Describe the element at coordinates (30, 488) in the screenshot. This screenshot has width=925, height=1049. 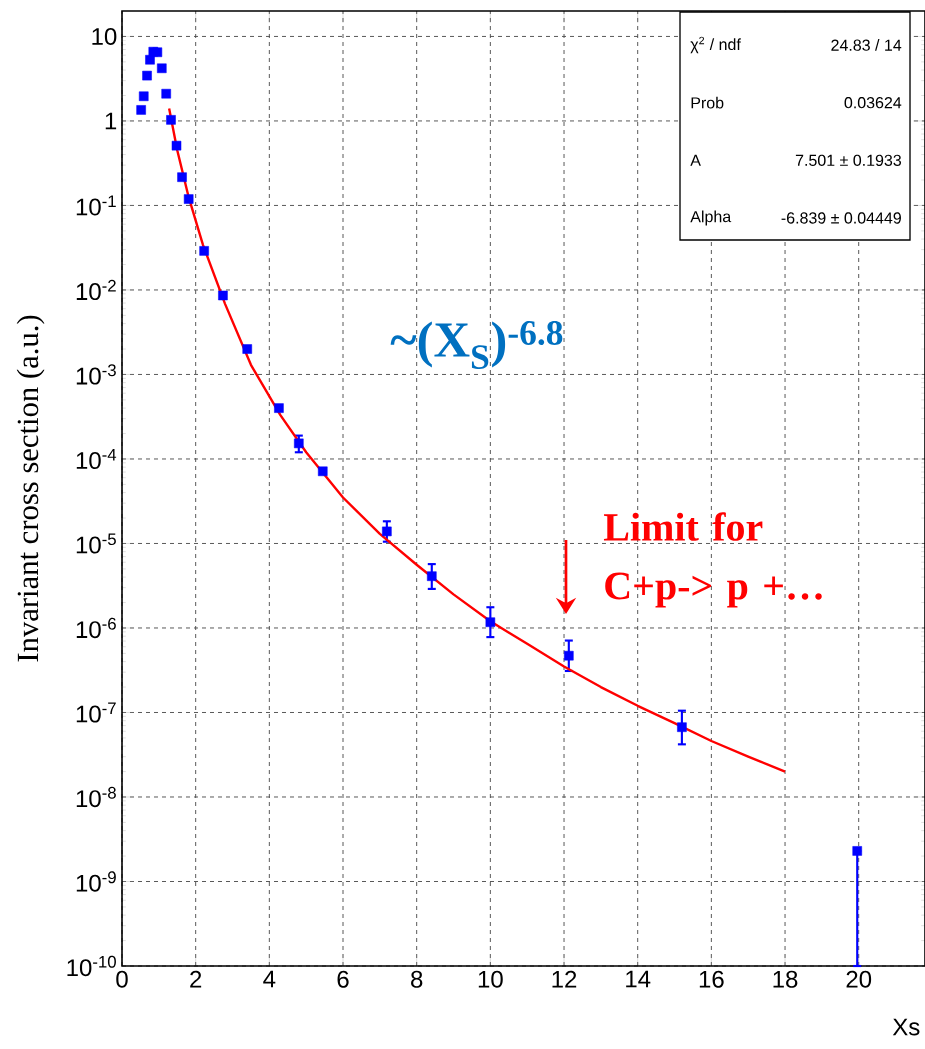
I see `y-axis-title: Invariant cross section (a.u.)` at that location.